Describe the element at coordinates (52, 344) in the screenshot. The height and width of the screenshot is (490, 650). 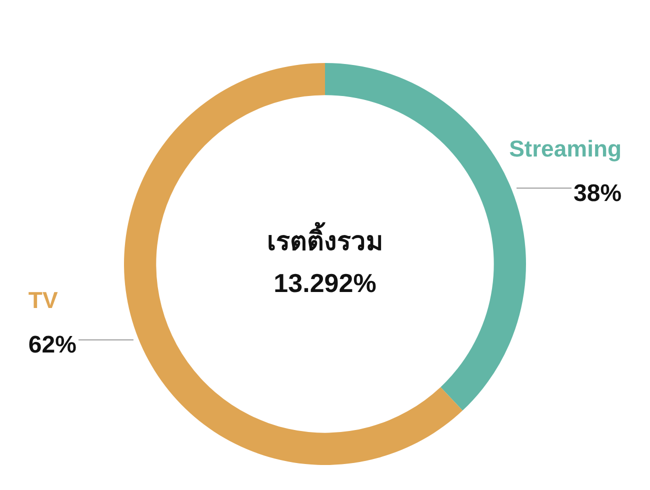
I see `data-label: 62%` at that location.